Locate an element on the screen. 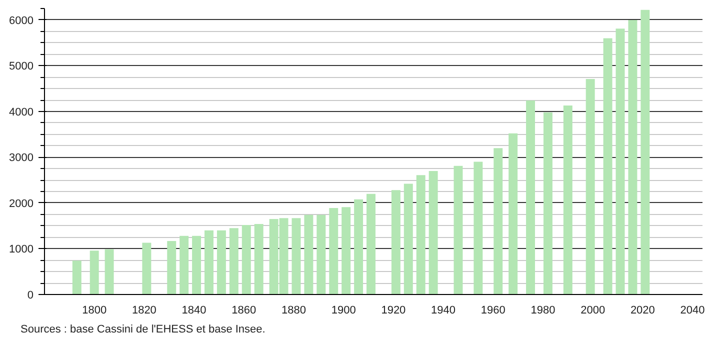 The width and height of the screenshot is (710, 340). x-tick-label: 1980 is located at coordinates (543, 310).